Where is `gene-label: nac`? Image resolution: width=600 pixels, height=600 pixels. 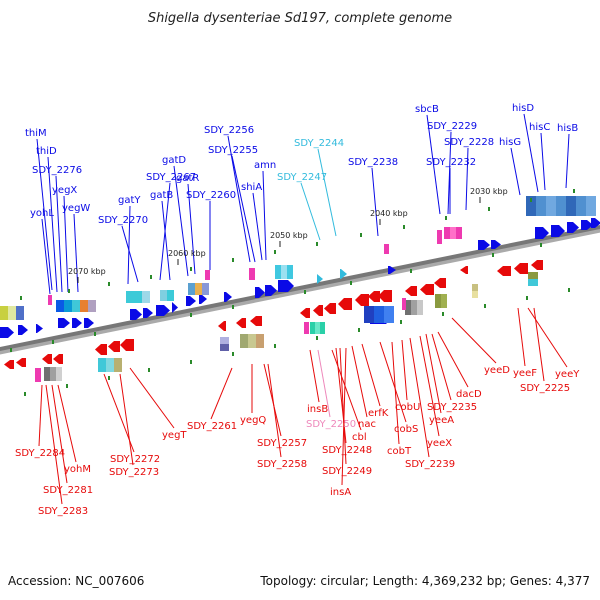 gene-label: nac is located at coordinates (367, 424).